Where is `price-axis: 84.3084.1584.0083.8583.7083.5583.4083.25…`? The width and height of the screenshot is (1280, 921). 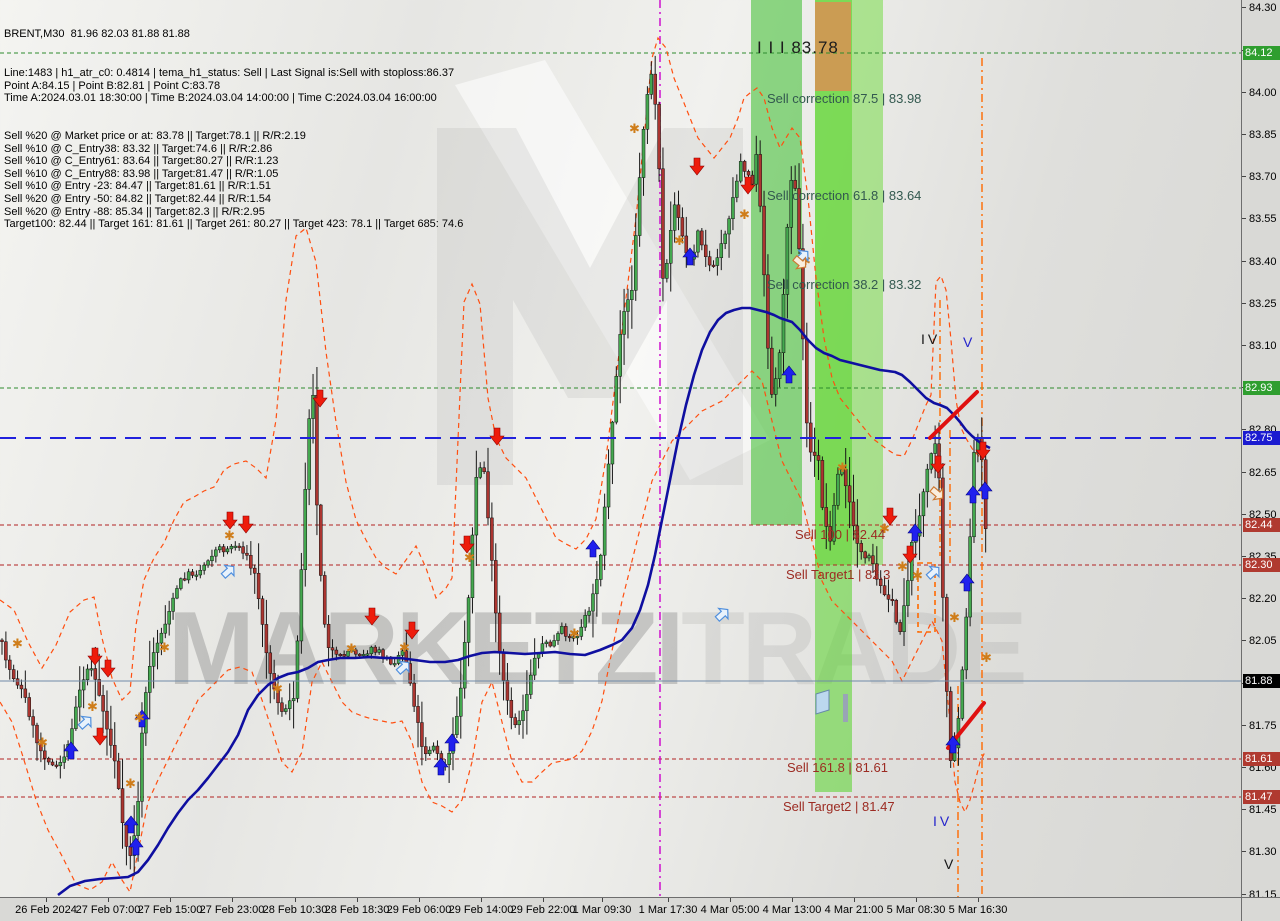
price-axis: 84.3084.1584.0083.8583.7083.5583.4083.25… is located at coordinates (1260, 450).